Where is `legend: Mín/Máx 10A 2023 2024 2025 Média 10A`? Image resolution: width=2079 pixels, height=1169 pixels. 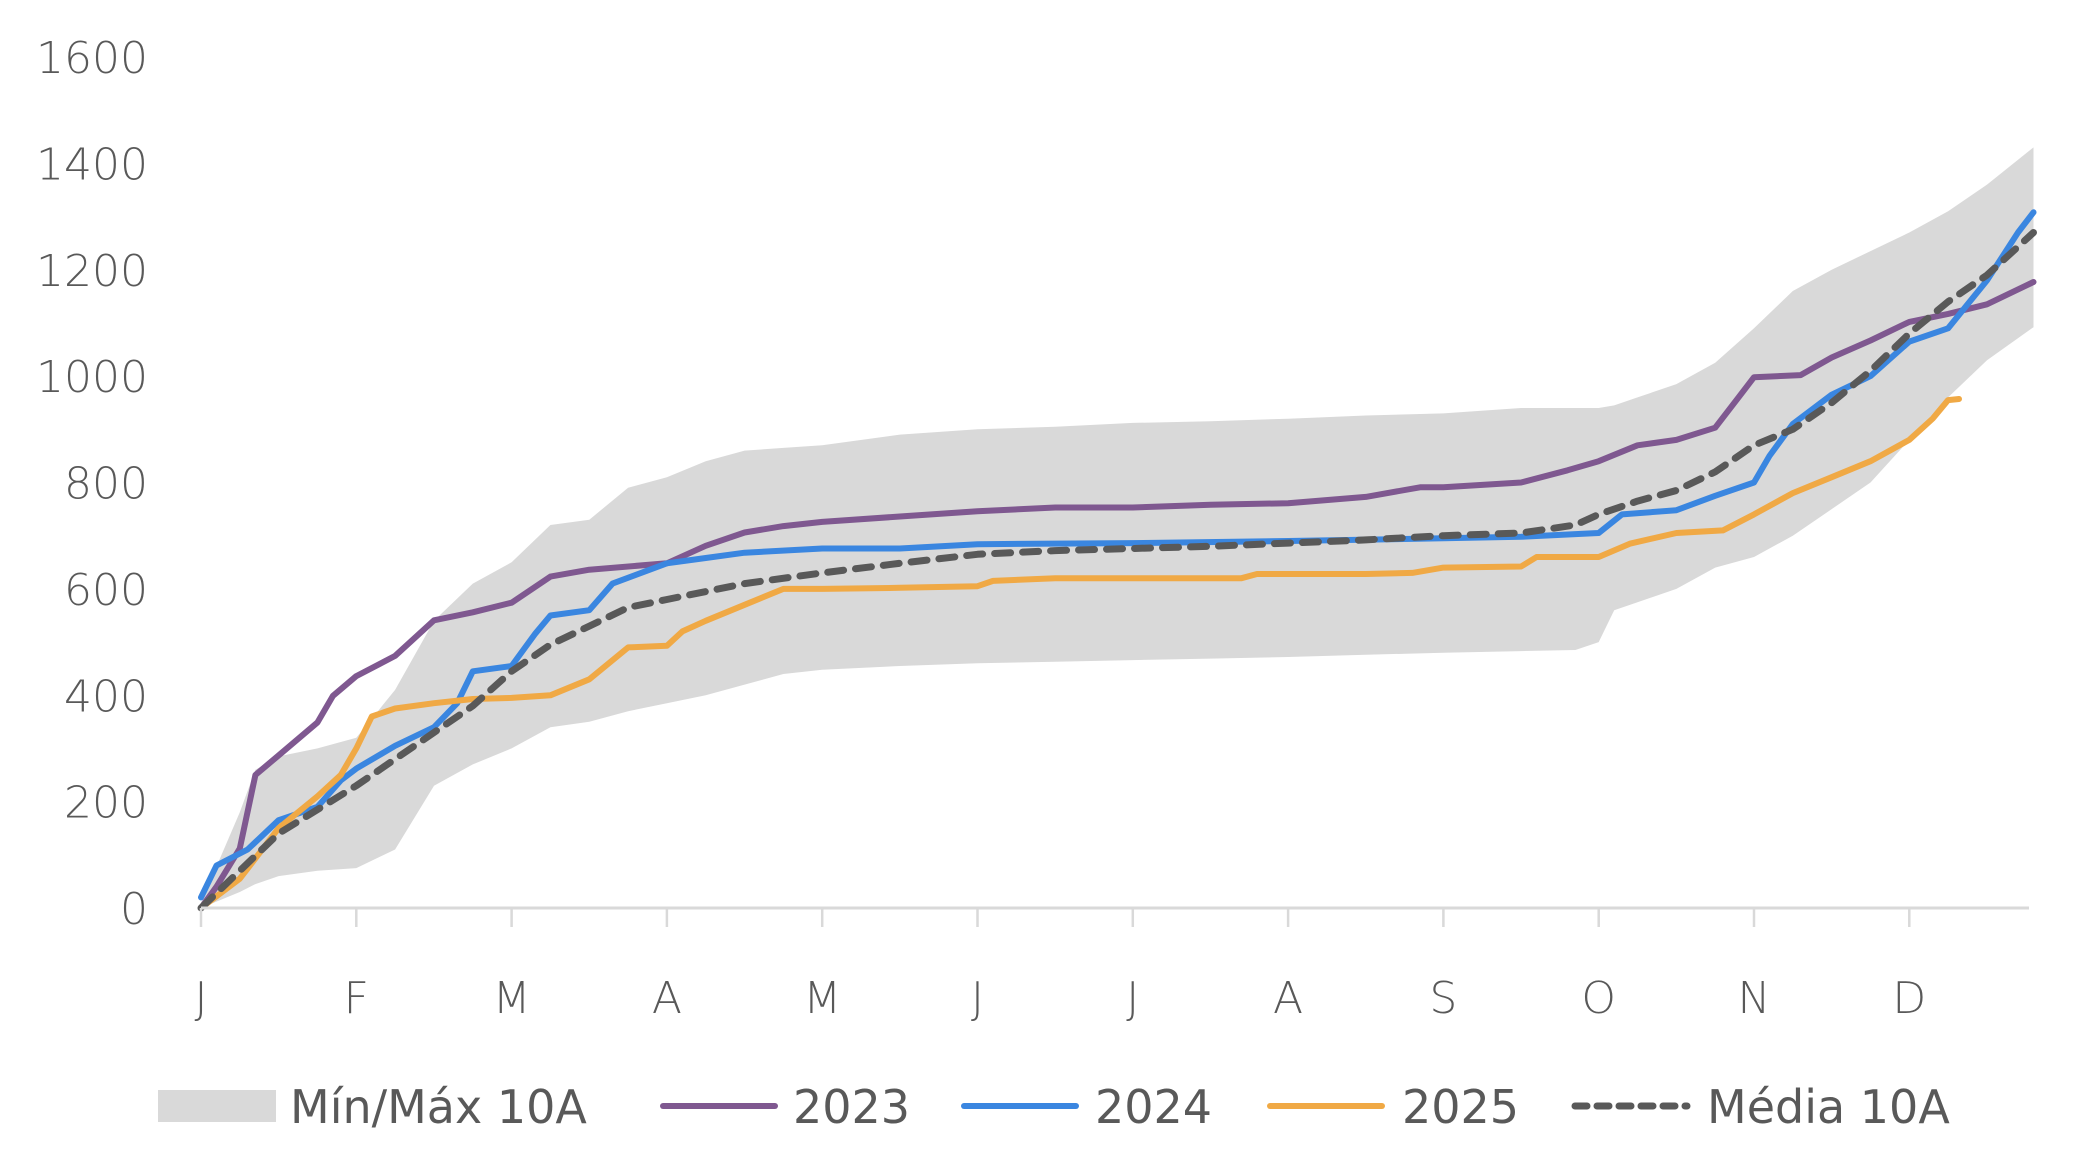 legend: Mín/Máx 10A 2023 2024 2025 Média 10A is located at coordinates (1054, 1107).